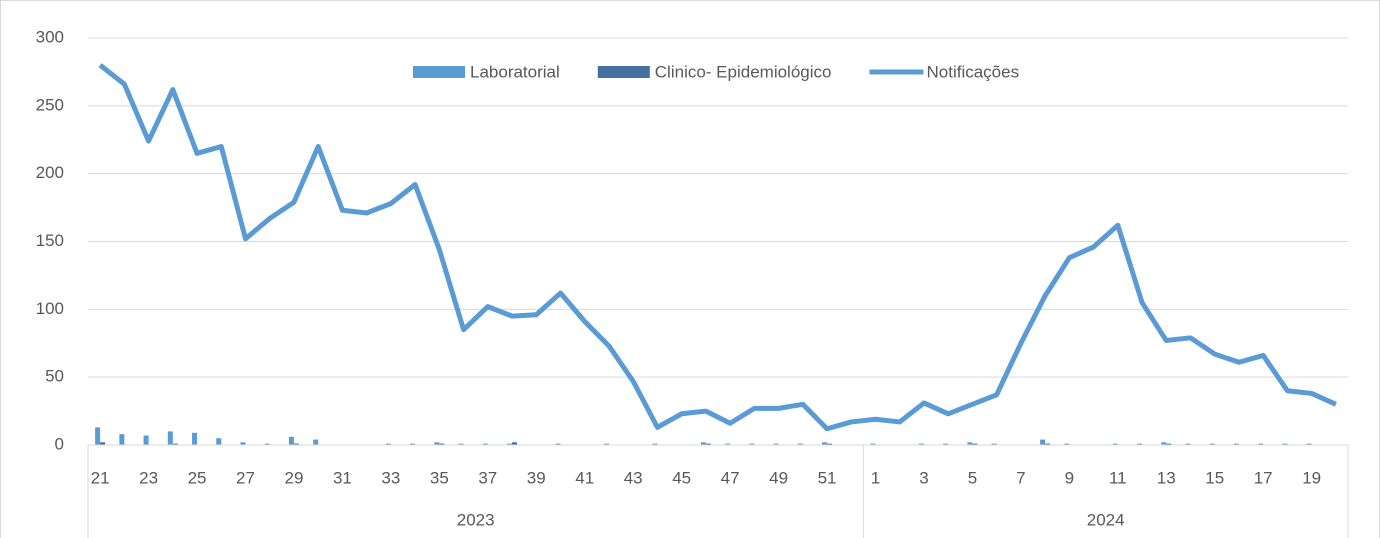  I want to click on x-tick-label: 33, so click(390, 477).